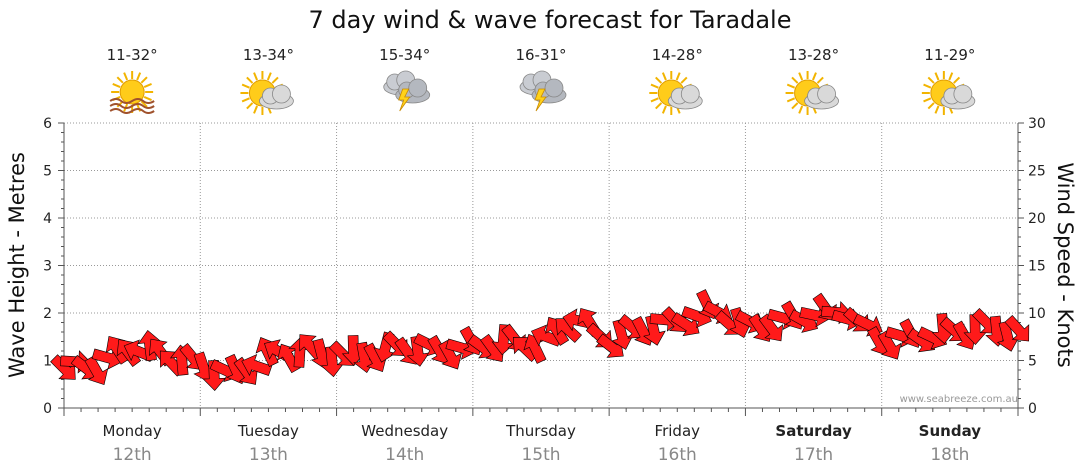  I want to click on y-tick-right-label: 25, so click(1037, 172).